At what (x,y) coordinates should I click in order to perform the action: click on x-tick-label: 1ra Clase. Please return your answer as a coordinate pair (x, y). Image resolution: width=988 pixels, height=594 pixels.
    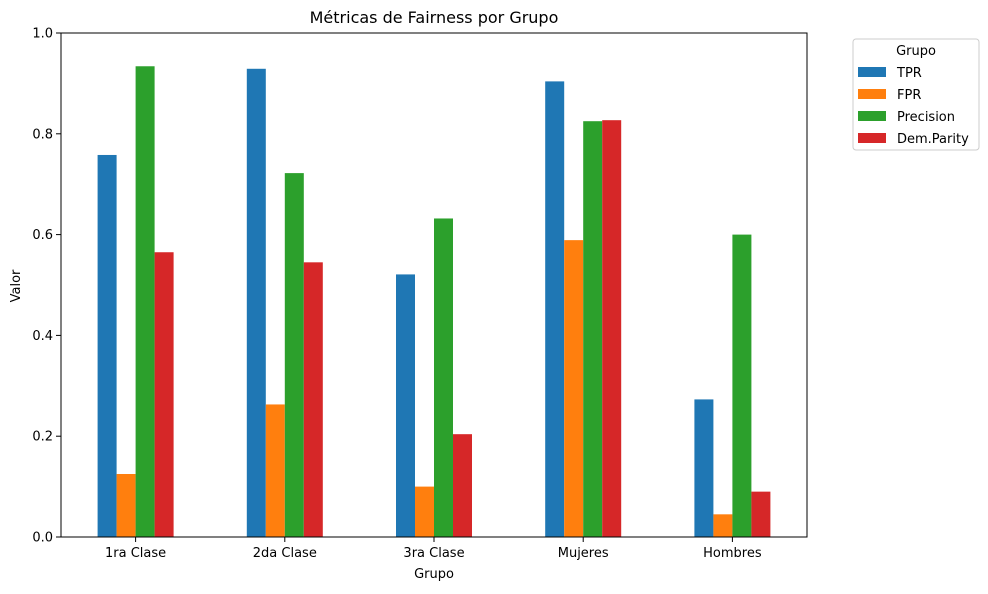
    Looking at the image, I should click on (135, 553).